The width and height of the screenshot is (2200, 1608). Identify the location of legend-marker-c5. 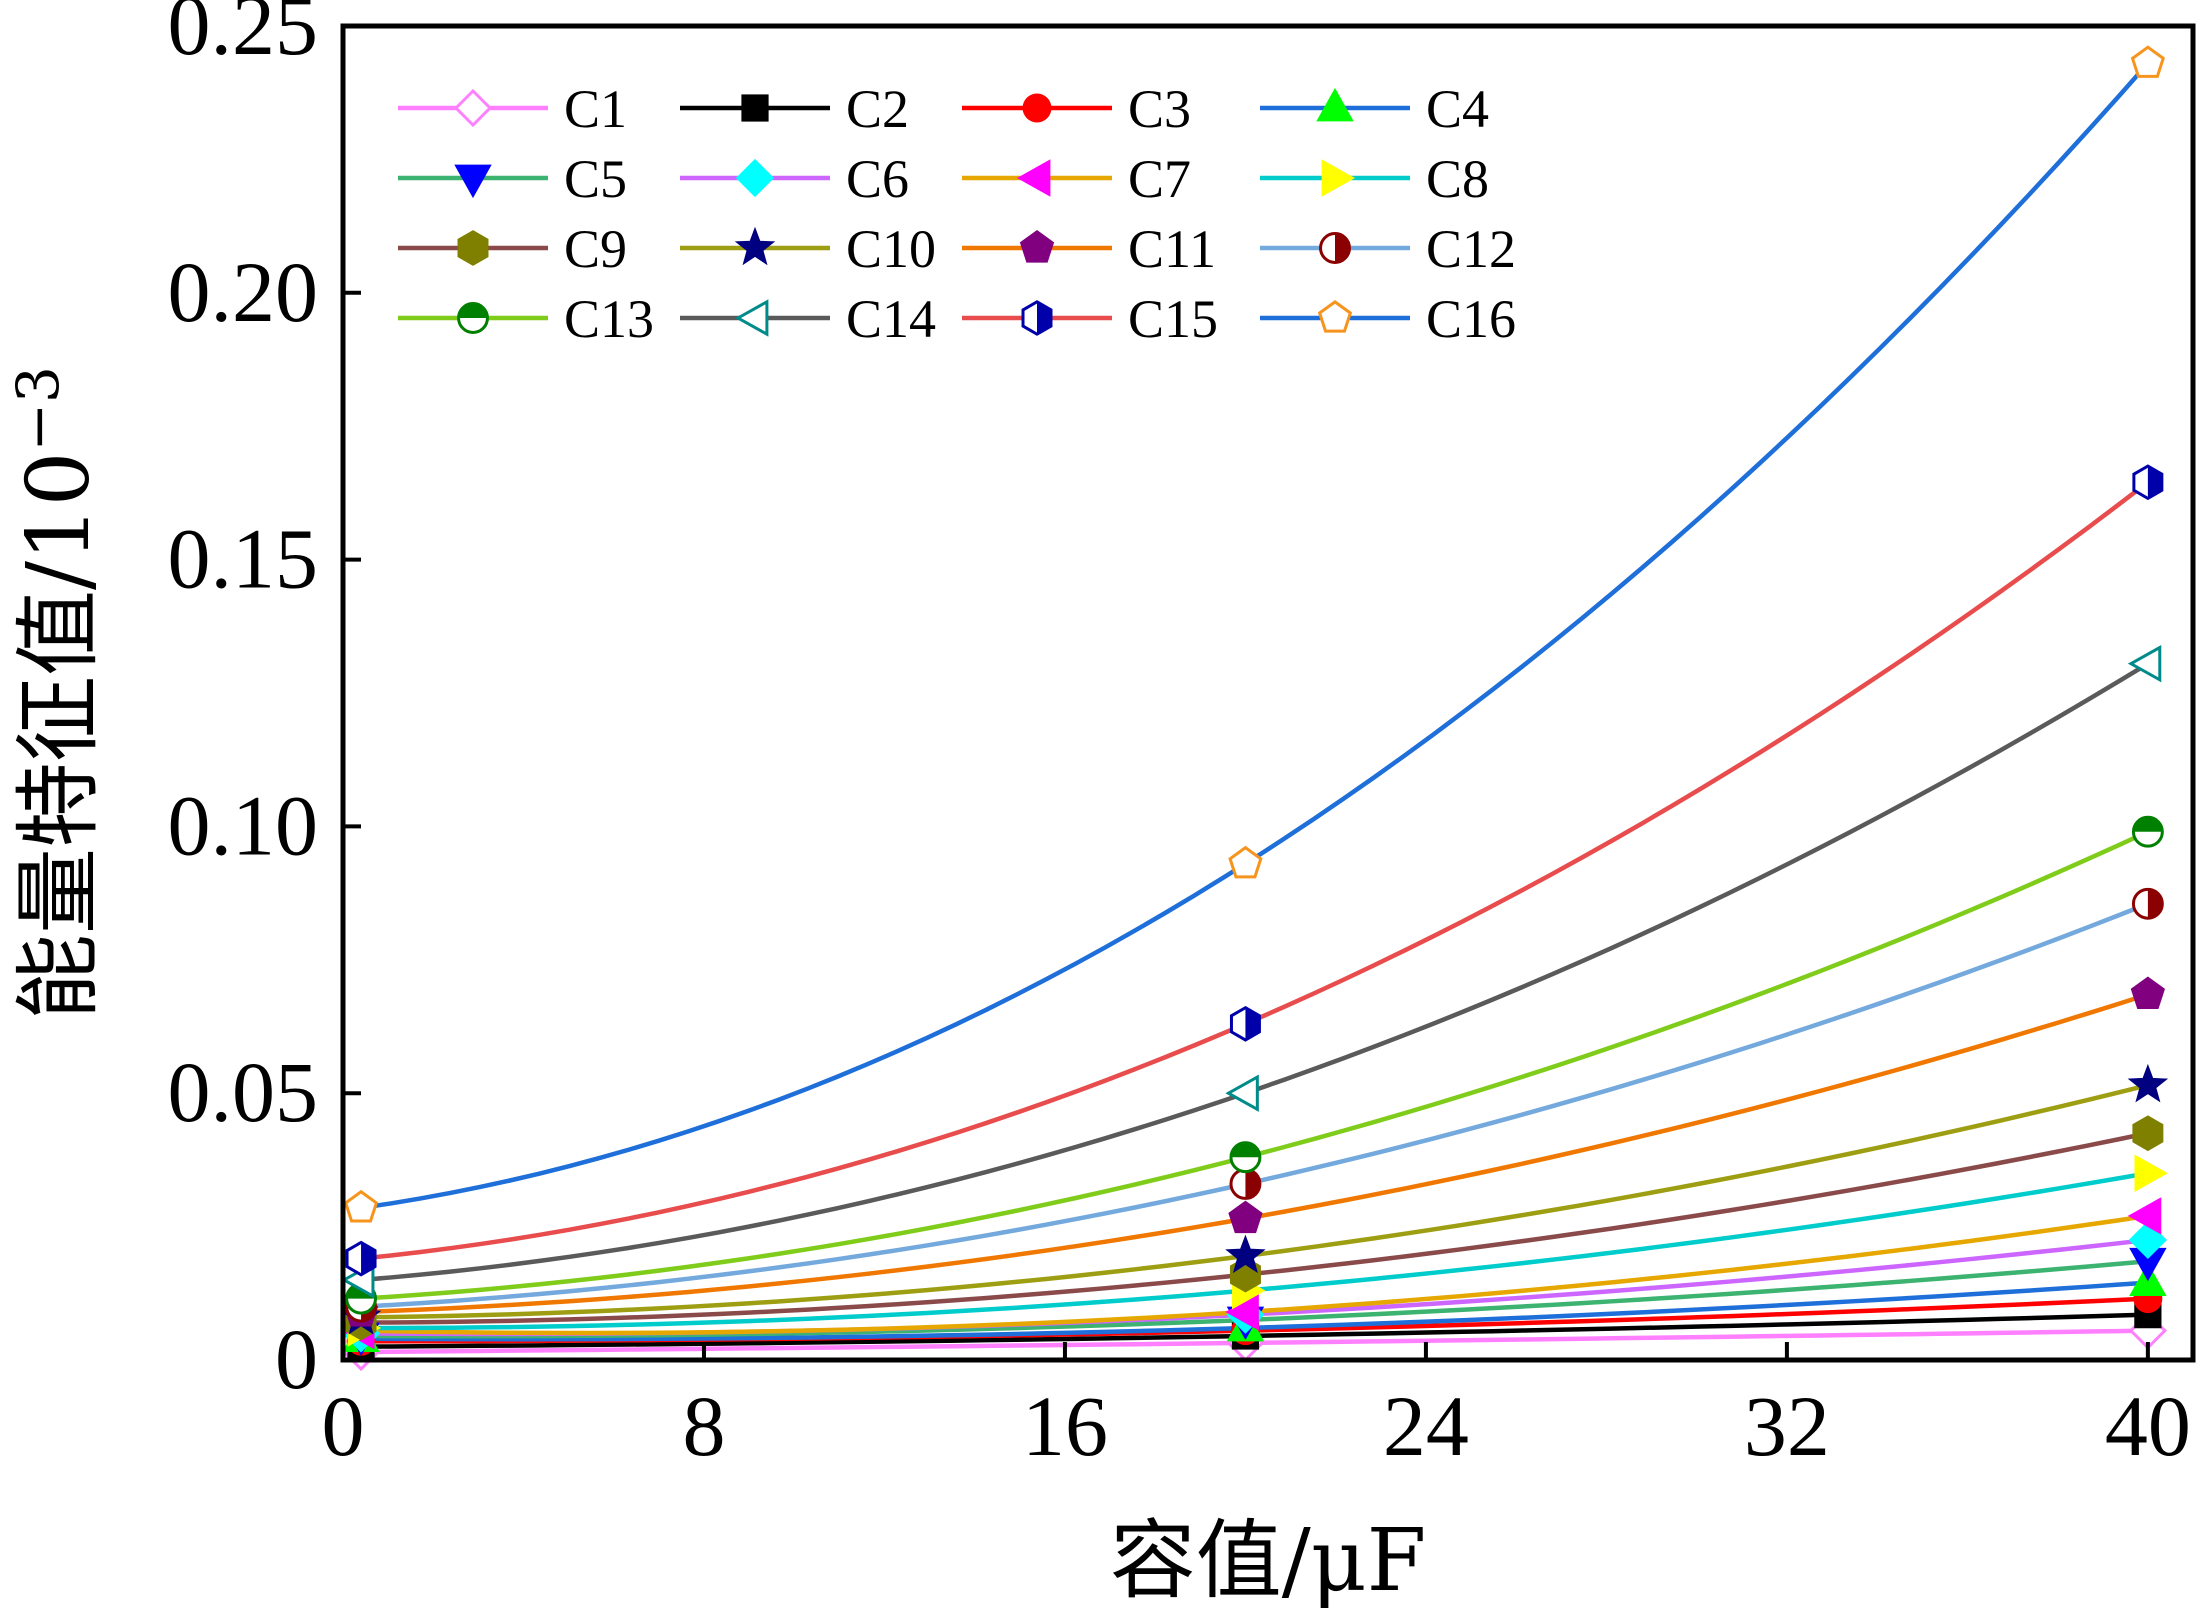
(473, 181).